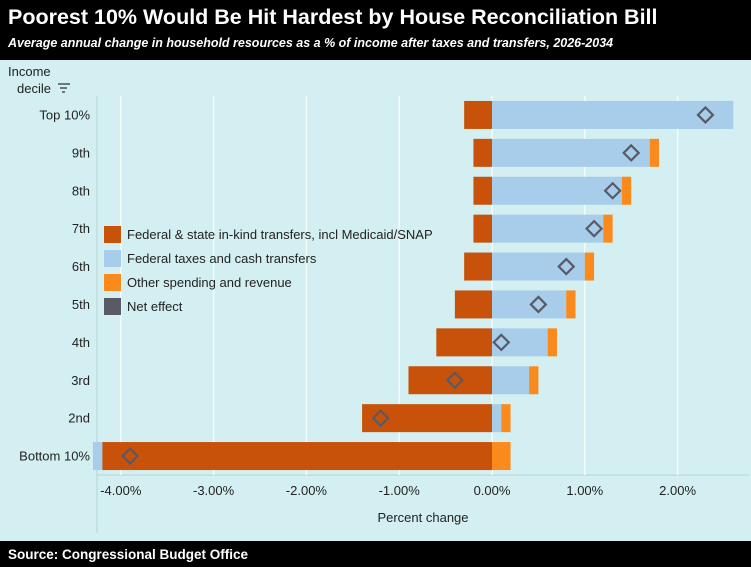 The height and width of the screenshot is (567, 751). Describe the element at coordinates (81, 190) in the screenshot. I see `category-label: 8th` at that location.